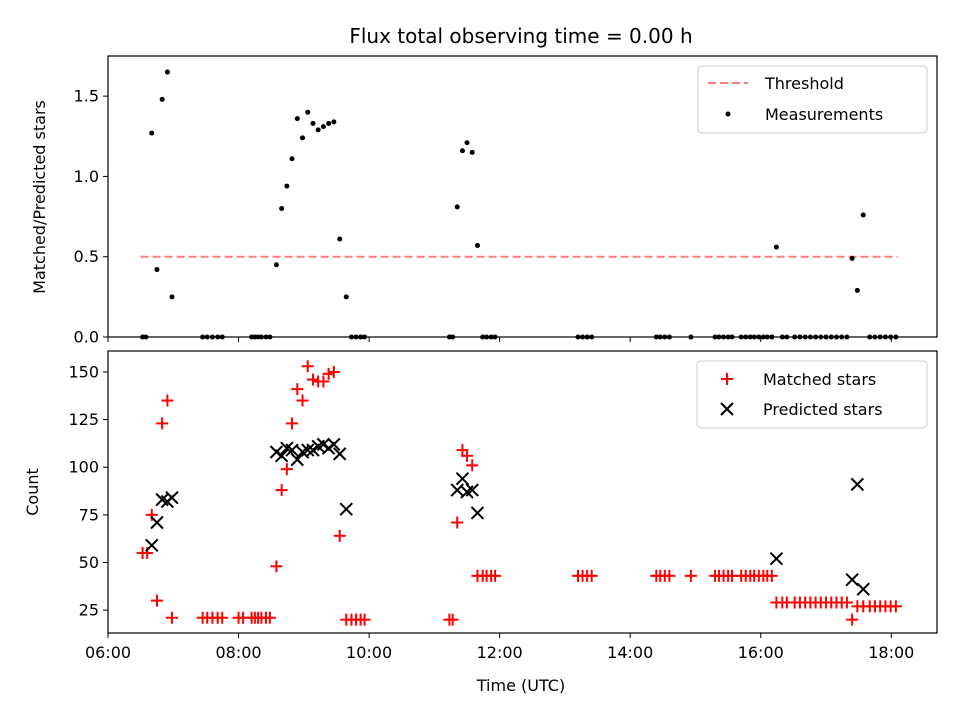 This screenshot has width=960, height=720. What do you see at coordinates (89, 514) in the screenshot?
I see `bottom-y-tick-label: 75` at bounding box center [89, 514].